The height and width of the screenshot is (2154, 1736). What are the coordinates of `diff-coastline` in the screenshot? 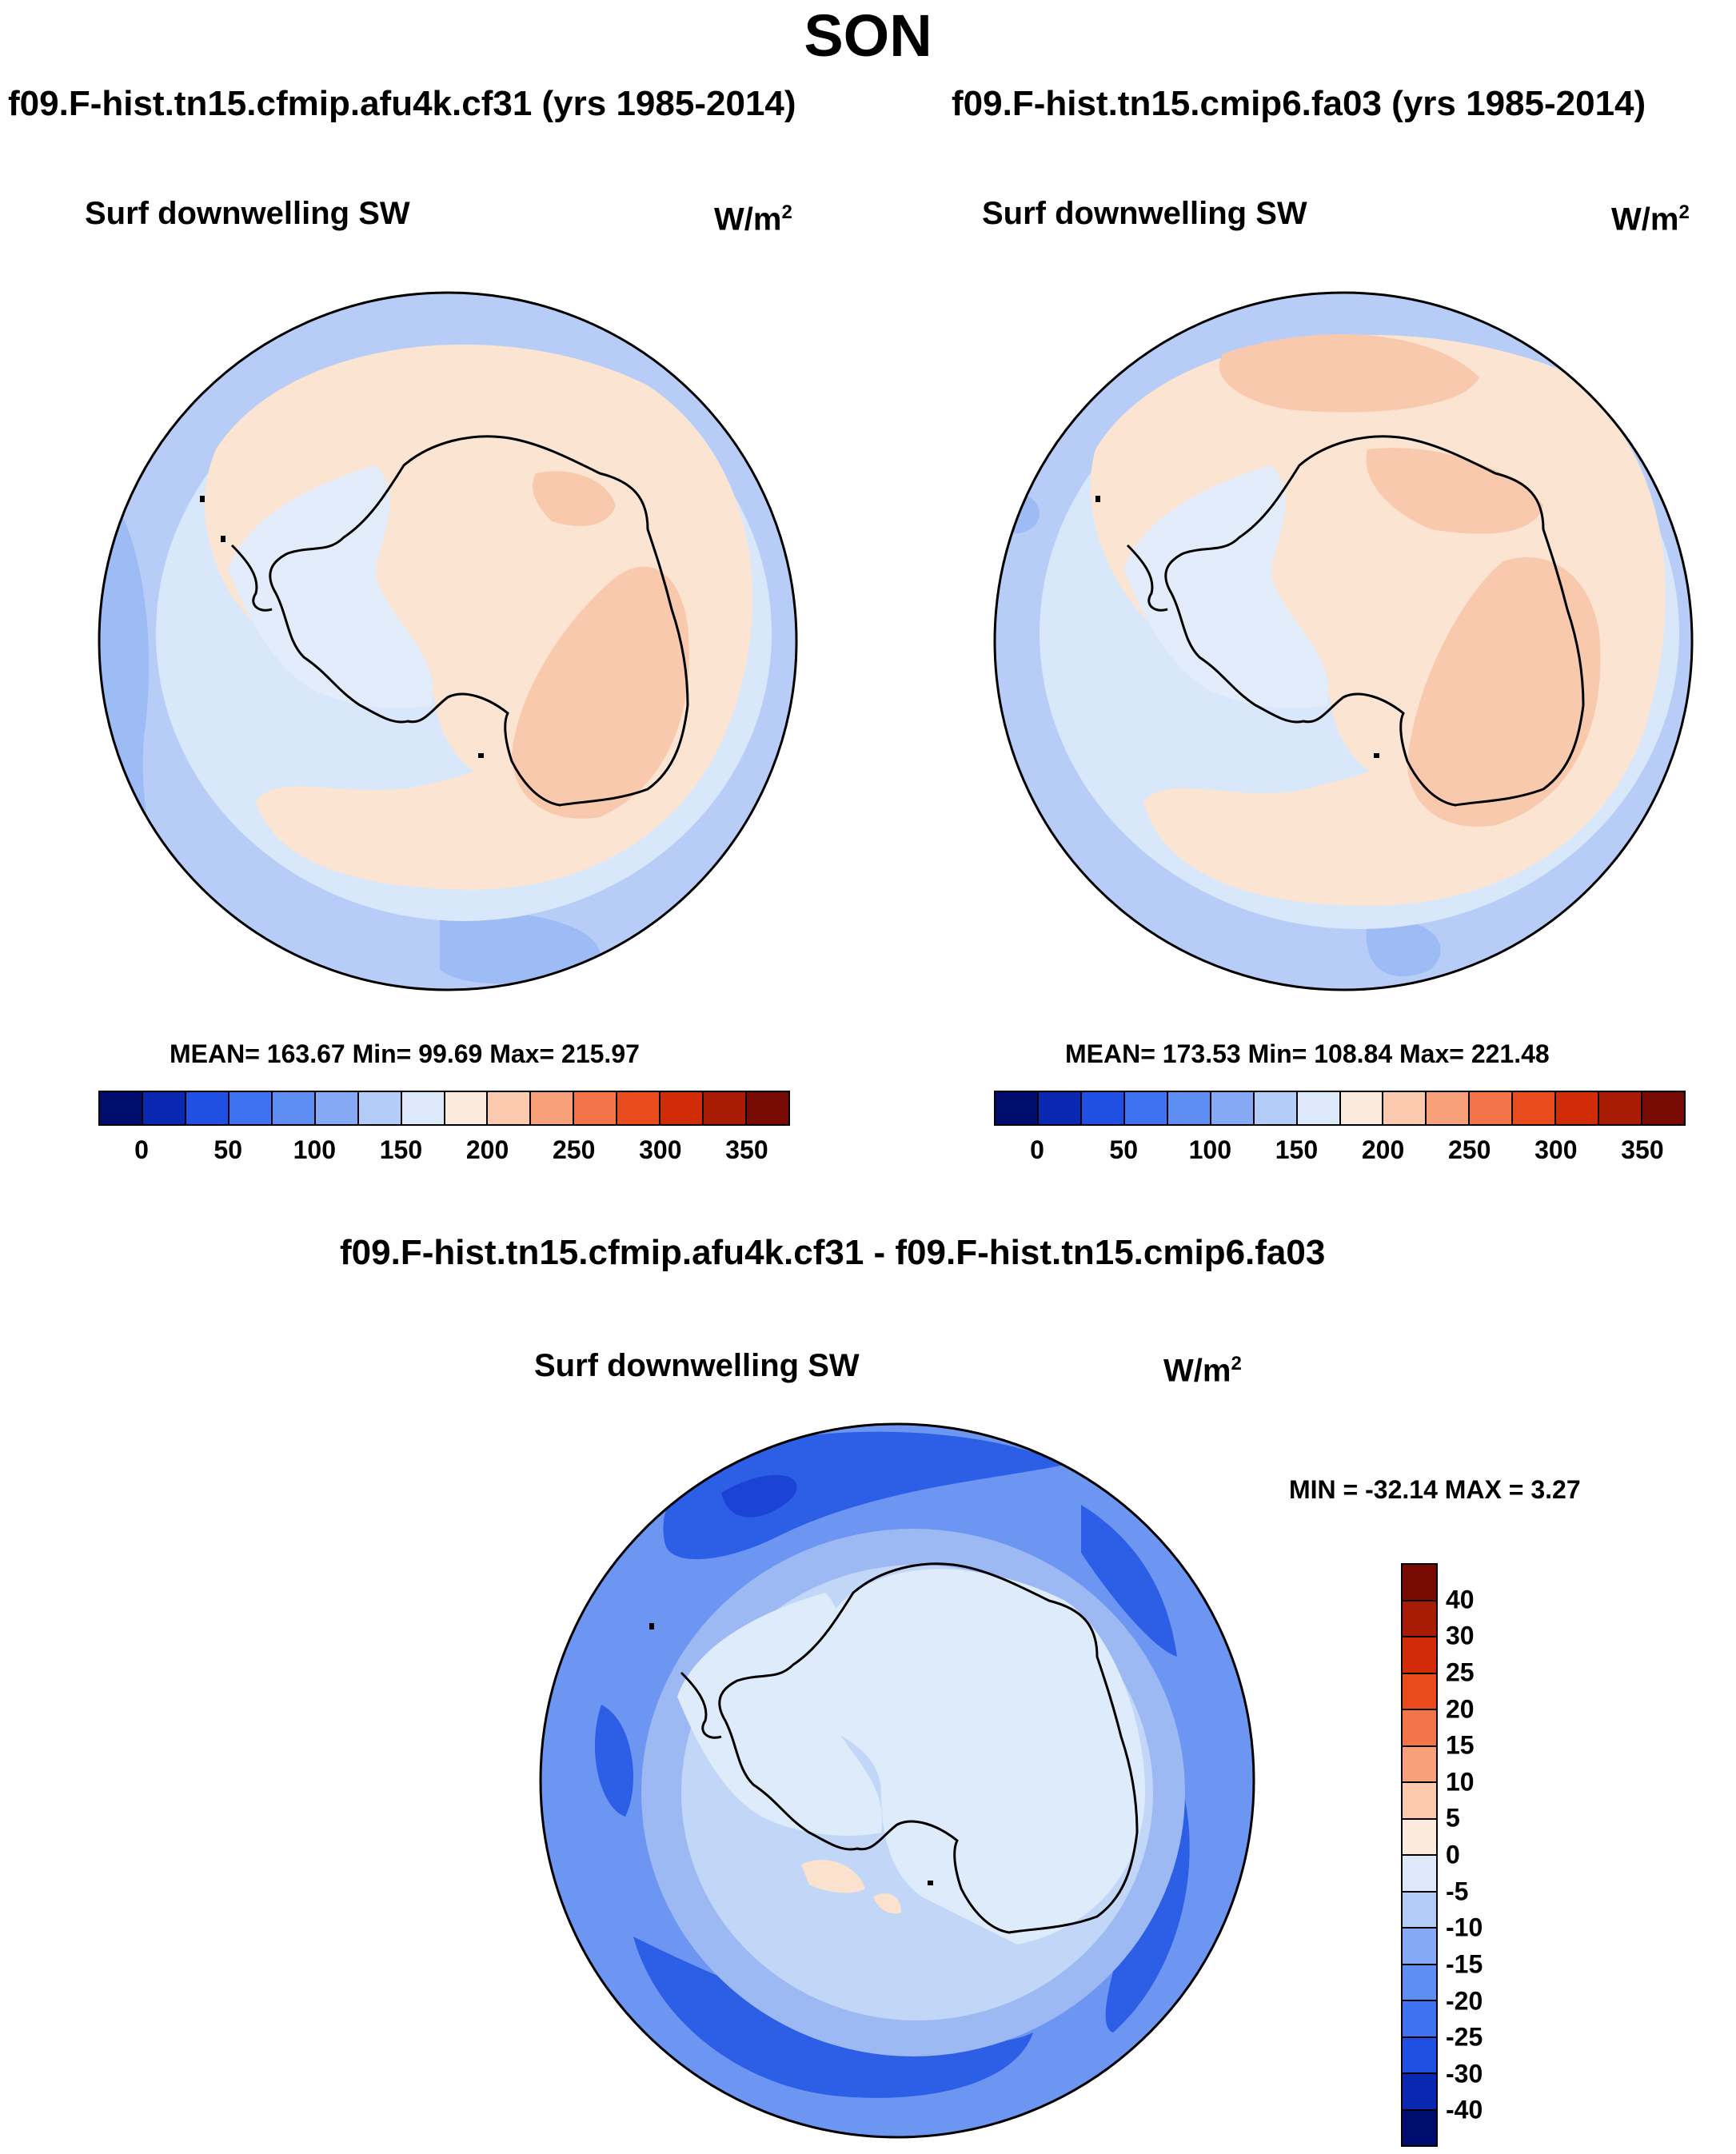 It's located at (928, 1748).